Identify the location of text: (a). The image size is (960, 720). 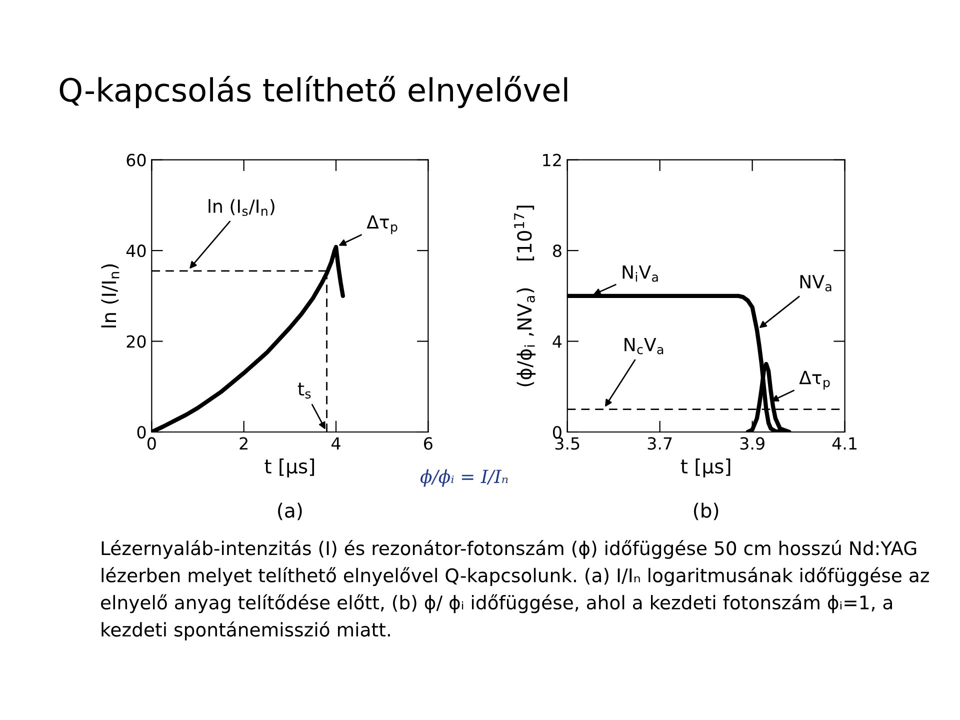
(290, 511).